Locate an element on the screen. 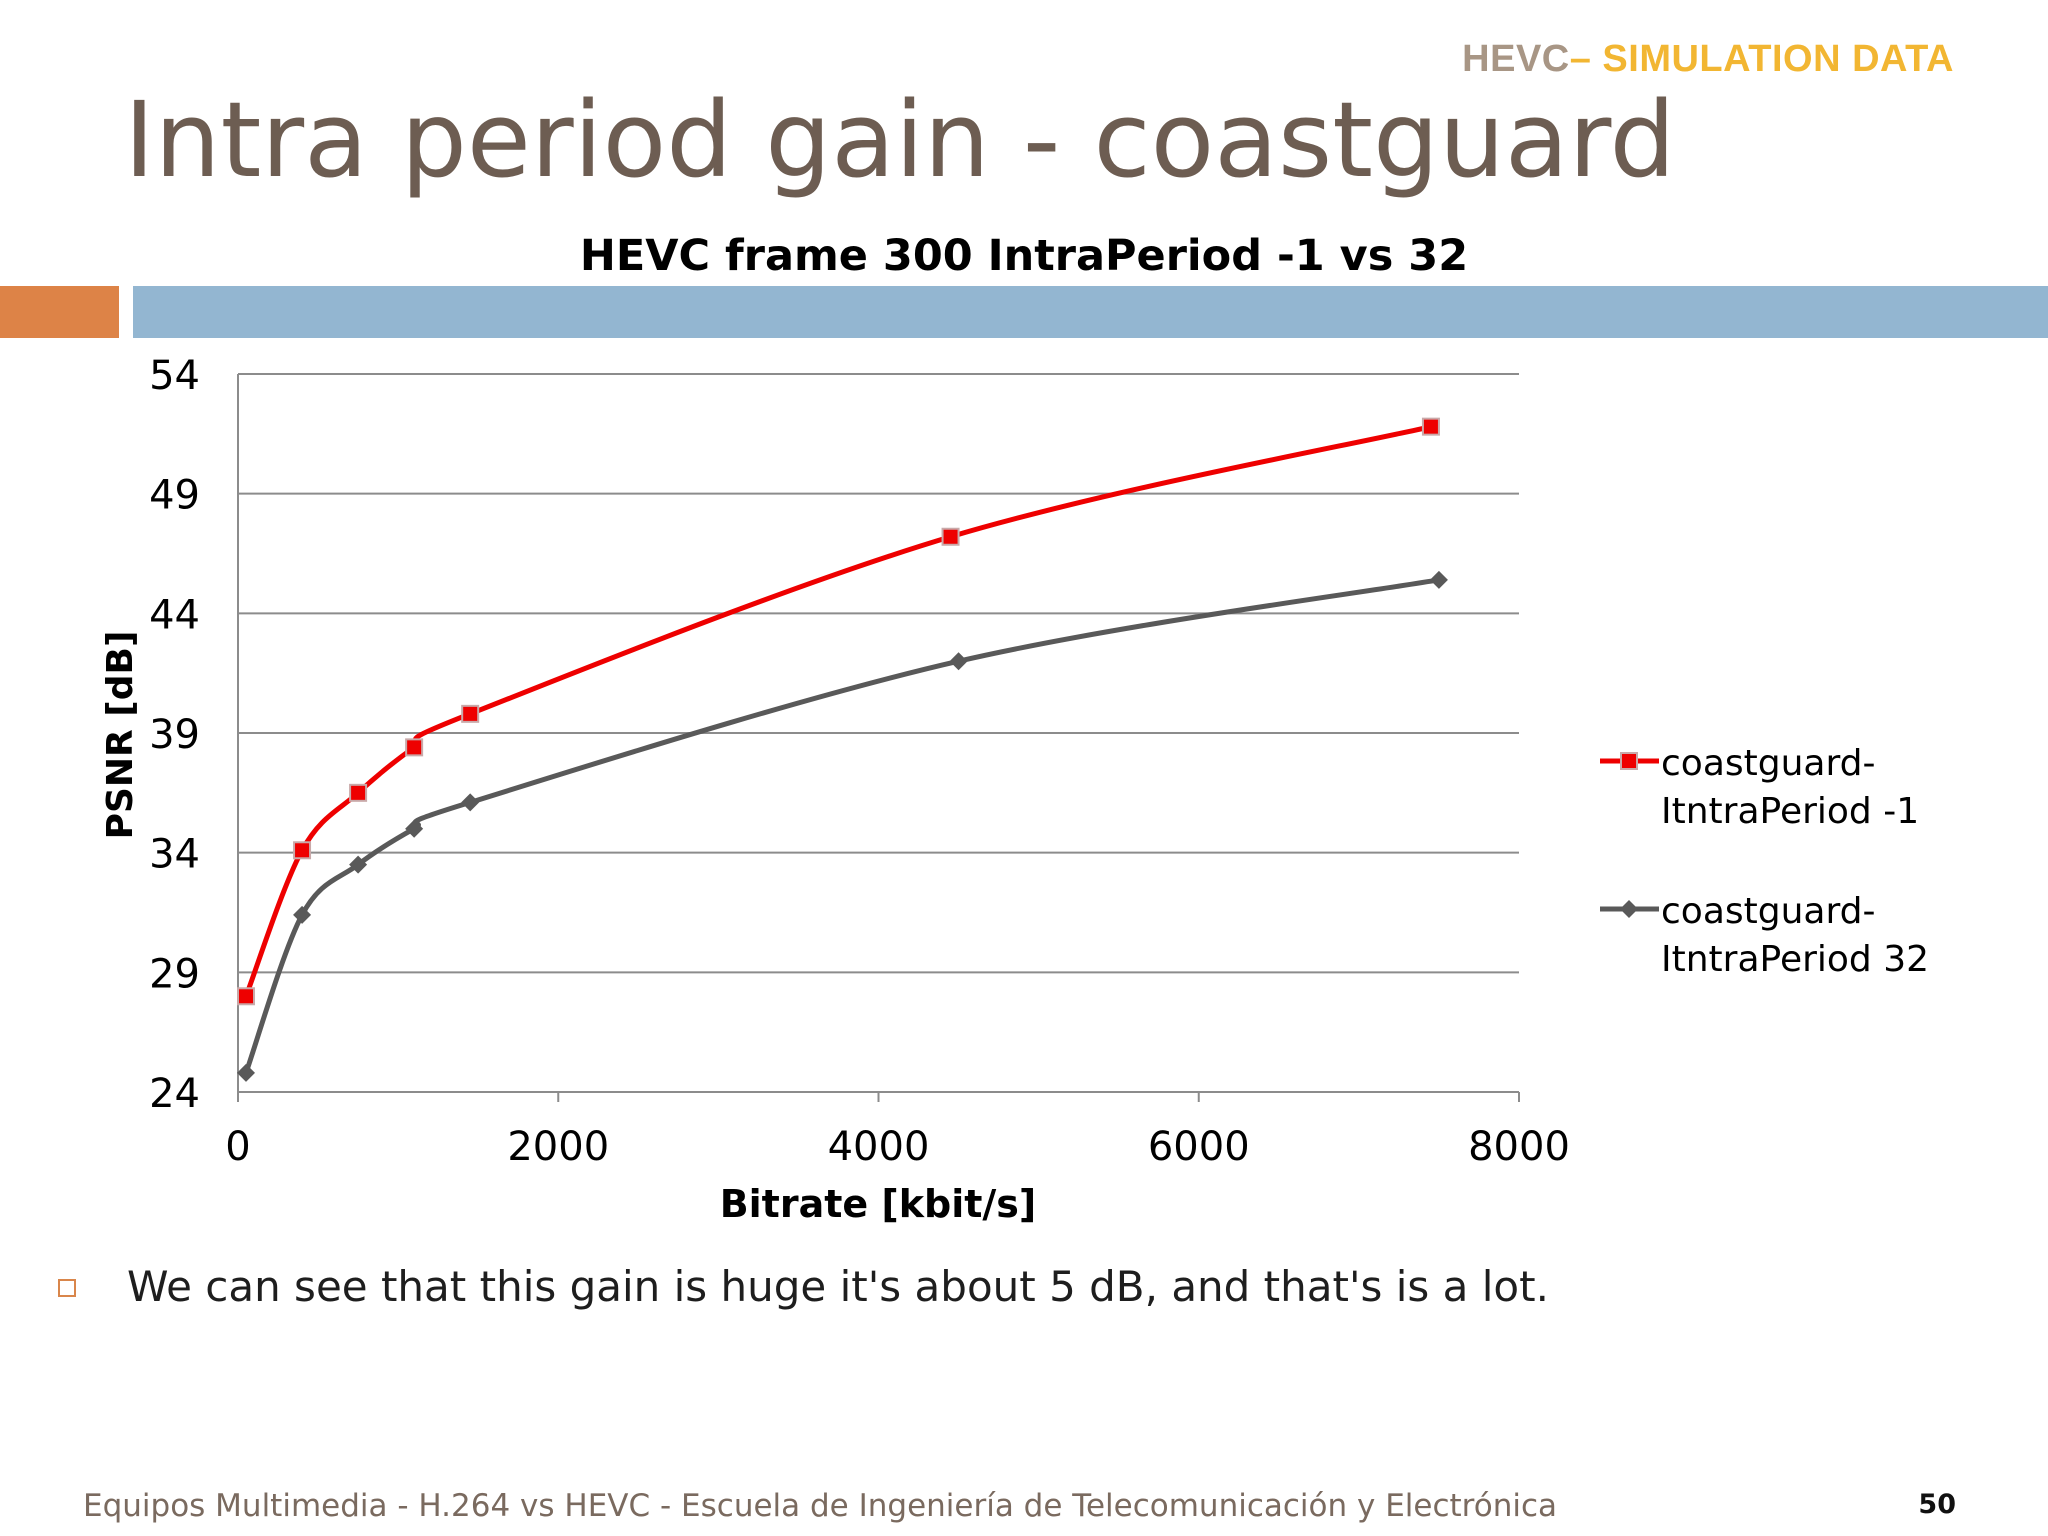  x-tick-label: 0 is located at coordinates (237, 1147).